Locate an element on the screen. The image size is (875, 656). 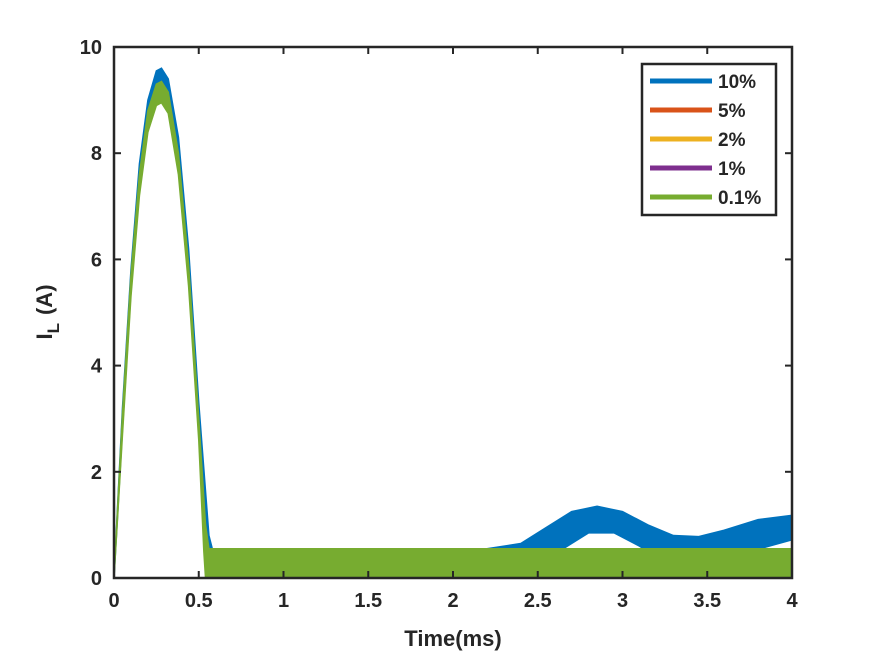
legend-label-1: 5% is located at coordinates (732, 111).